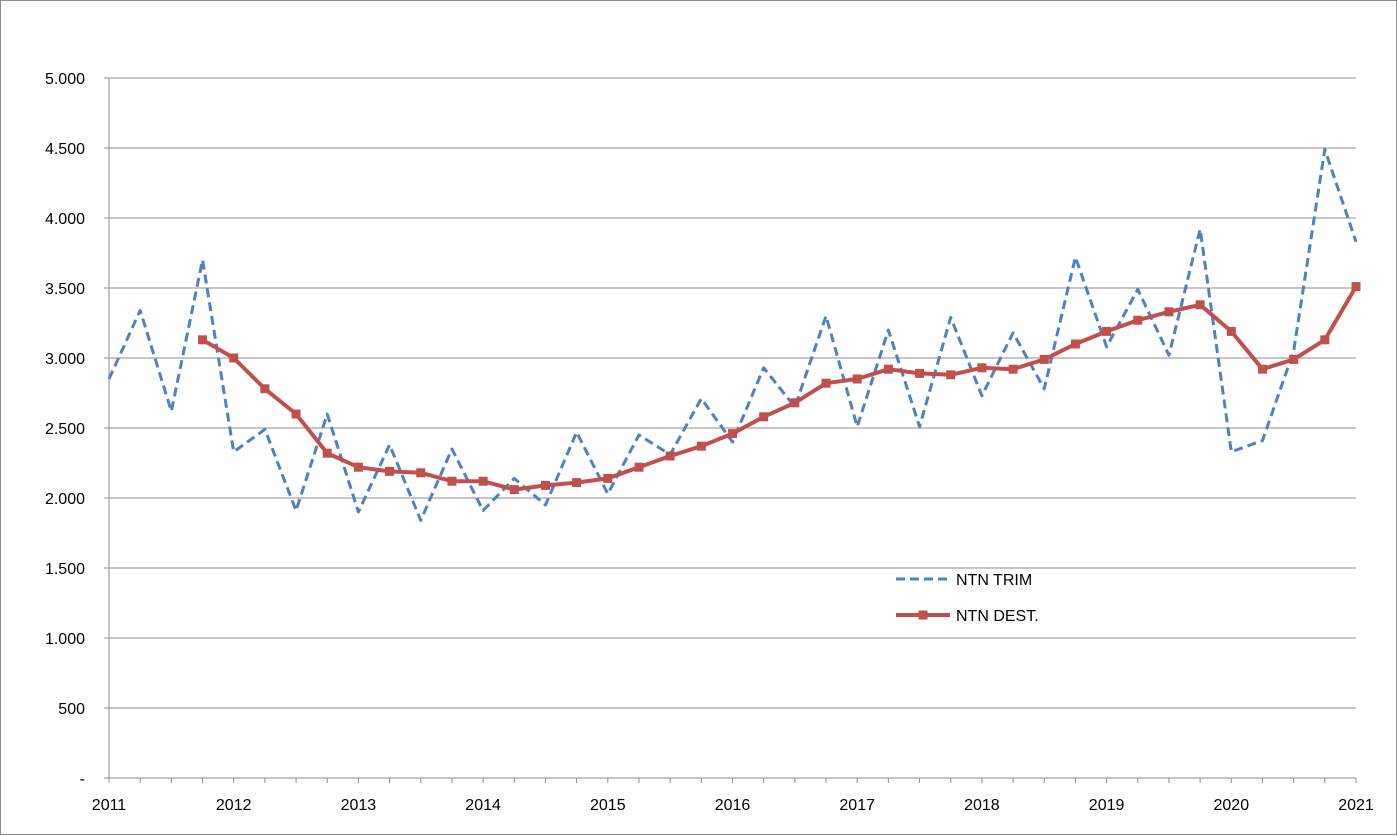  What do you see at coordinates (65, 499) in the screenshot?
I see `y-tick-label: 2.000` at bounding box center [65, 499].